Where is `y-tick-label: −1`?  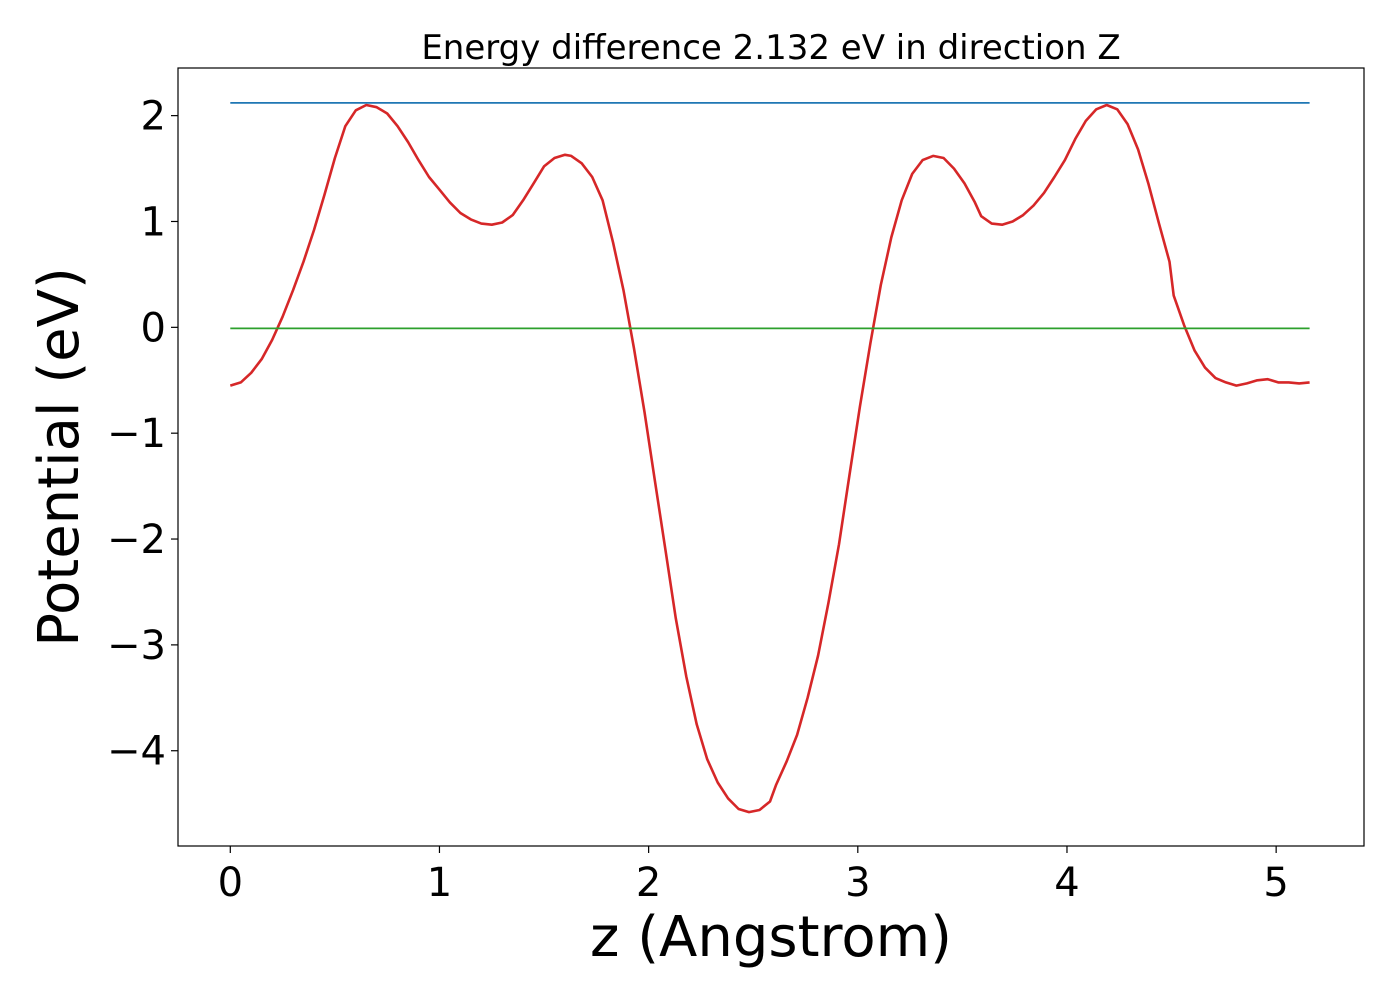
y-tick-label: −1 is located at coordinates (136, 434).